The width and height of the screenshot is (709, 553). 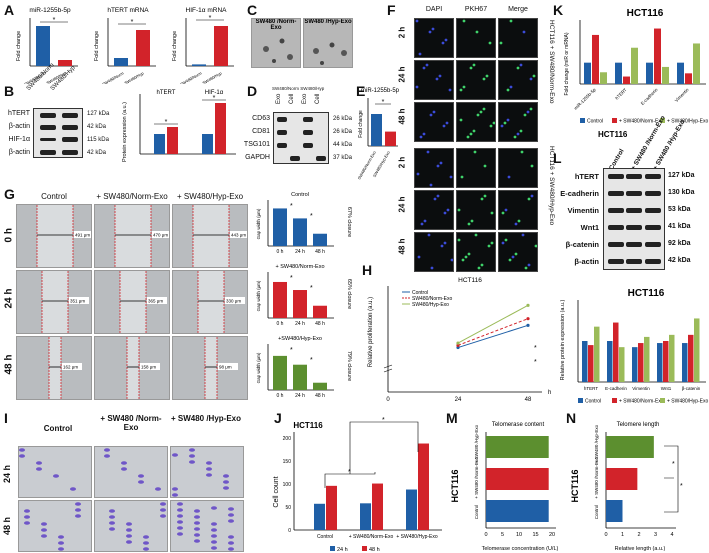 I want to click on c-label-hyp: SW480 /Hyp-Exo, so click(x=328, y=22).